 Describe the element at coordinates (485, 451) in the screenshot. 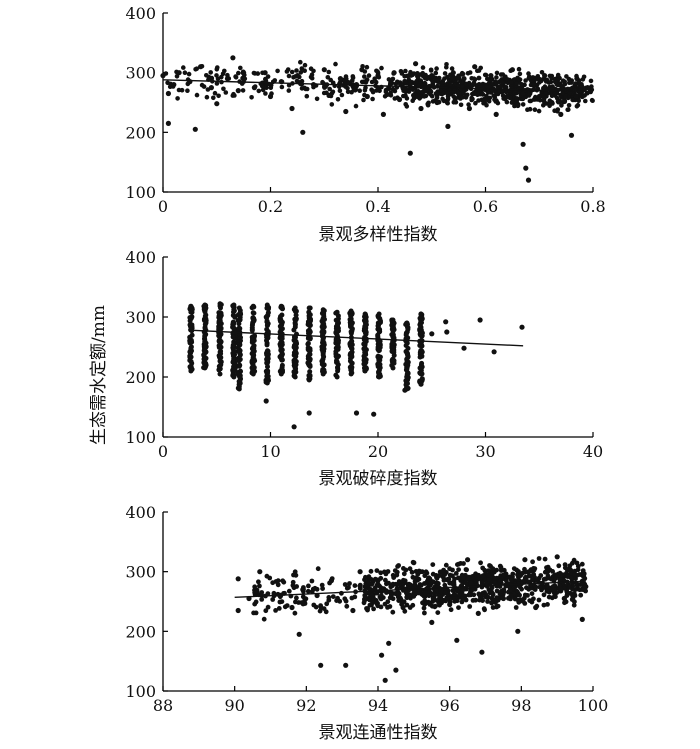

I see `x-tick-label: 30` at that location.